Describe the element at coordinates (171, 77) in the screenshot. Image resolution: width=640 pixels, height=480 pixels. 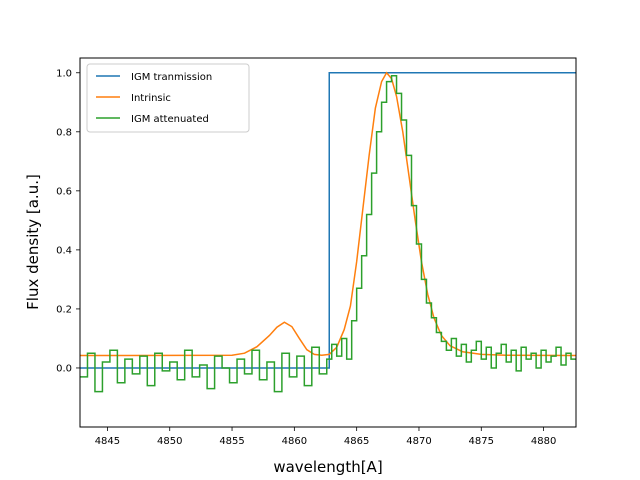
I see `legend-label-igm-transmission: IGM tranmission` at that location.